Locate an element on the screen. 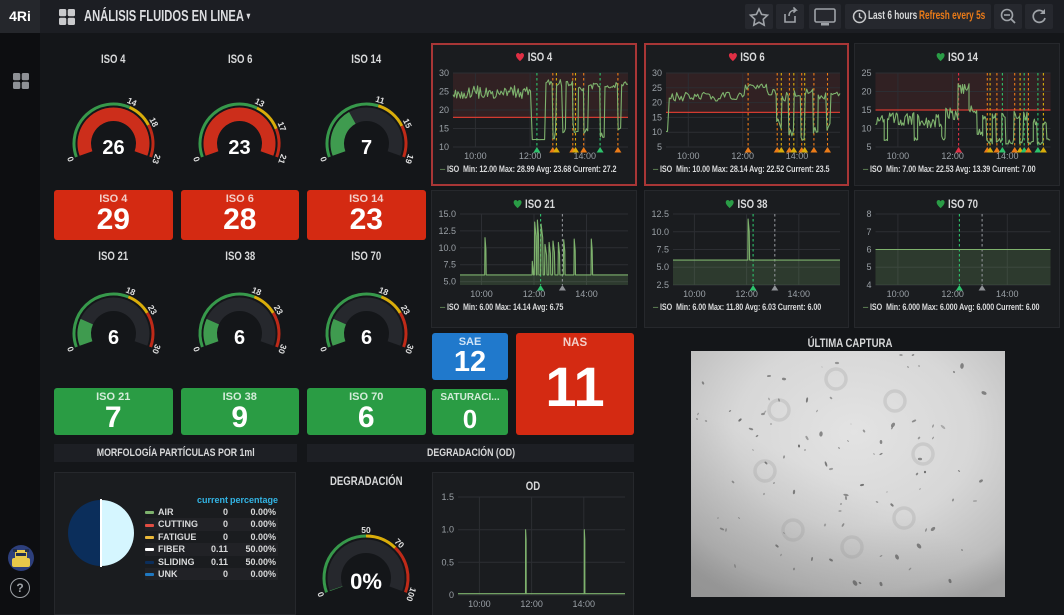 This screenshot has height=615, width=1064. svg-text: 0% is located at coordinates (366, 581).